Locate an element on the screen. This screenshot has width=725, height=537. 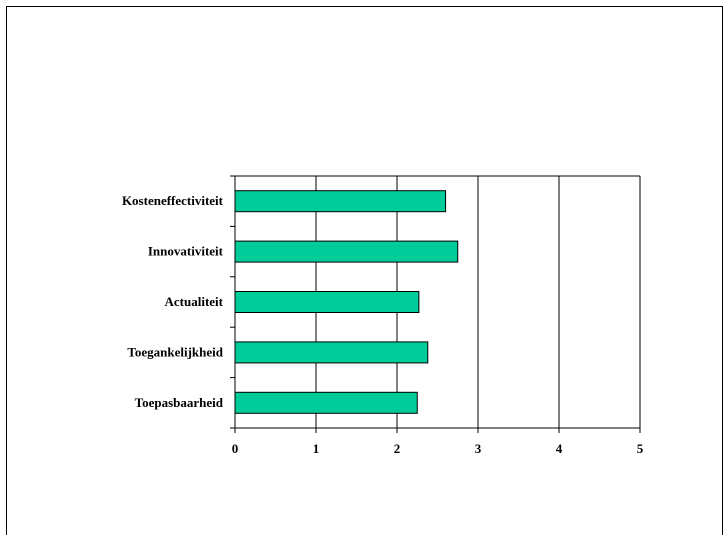
category-label-kosteneffectiviteit: Kosteneffectiviteit is located at coordinates (173, 200).